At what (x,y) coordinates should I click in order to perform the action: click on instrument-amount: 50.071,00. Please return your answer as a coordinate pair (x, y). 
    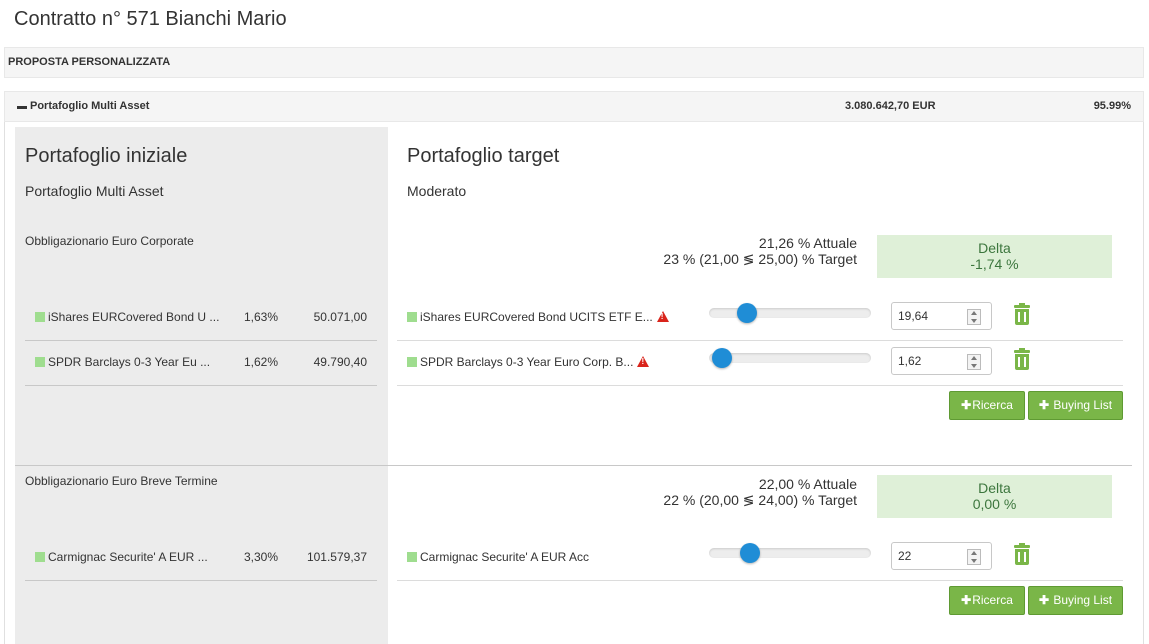
    Looking at the image, I should click on (340, 317).